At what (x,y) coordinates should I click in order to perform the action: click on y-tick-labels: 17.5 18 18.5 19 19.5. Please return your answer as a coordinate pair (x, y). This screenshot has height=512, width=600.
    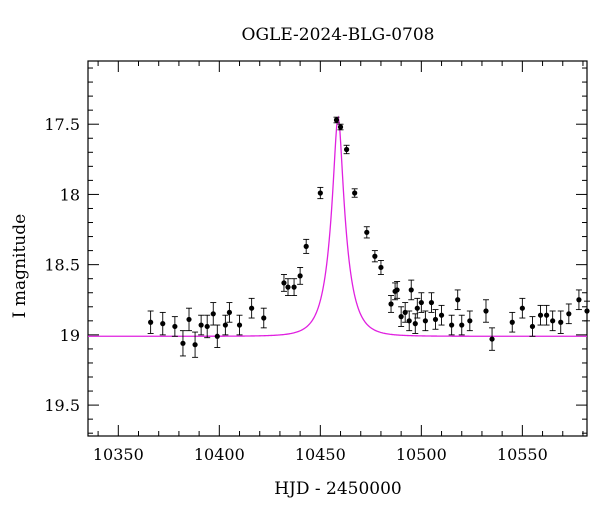
    Looking at the image, I should click on (62, 265).